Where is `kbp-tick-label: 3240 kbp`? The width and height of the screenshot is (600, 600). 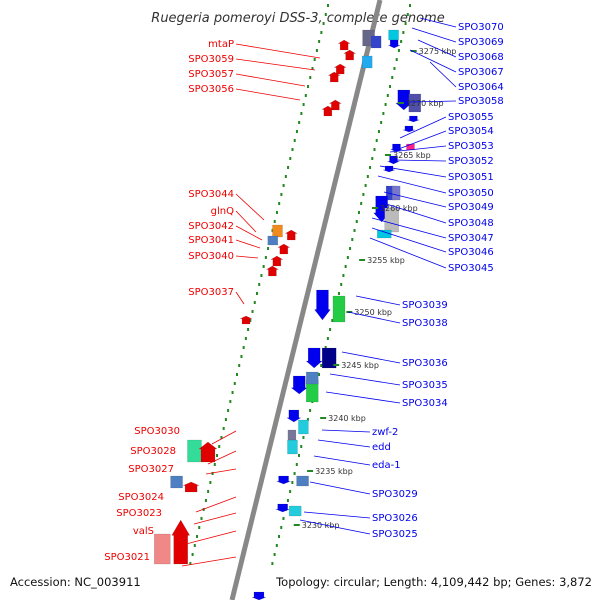 kbp-tick-label: 3240 kbp is located at coordinates (347, 418).